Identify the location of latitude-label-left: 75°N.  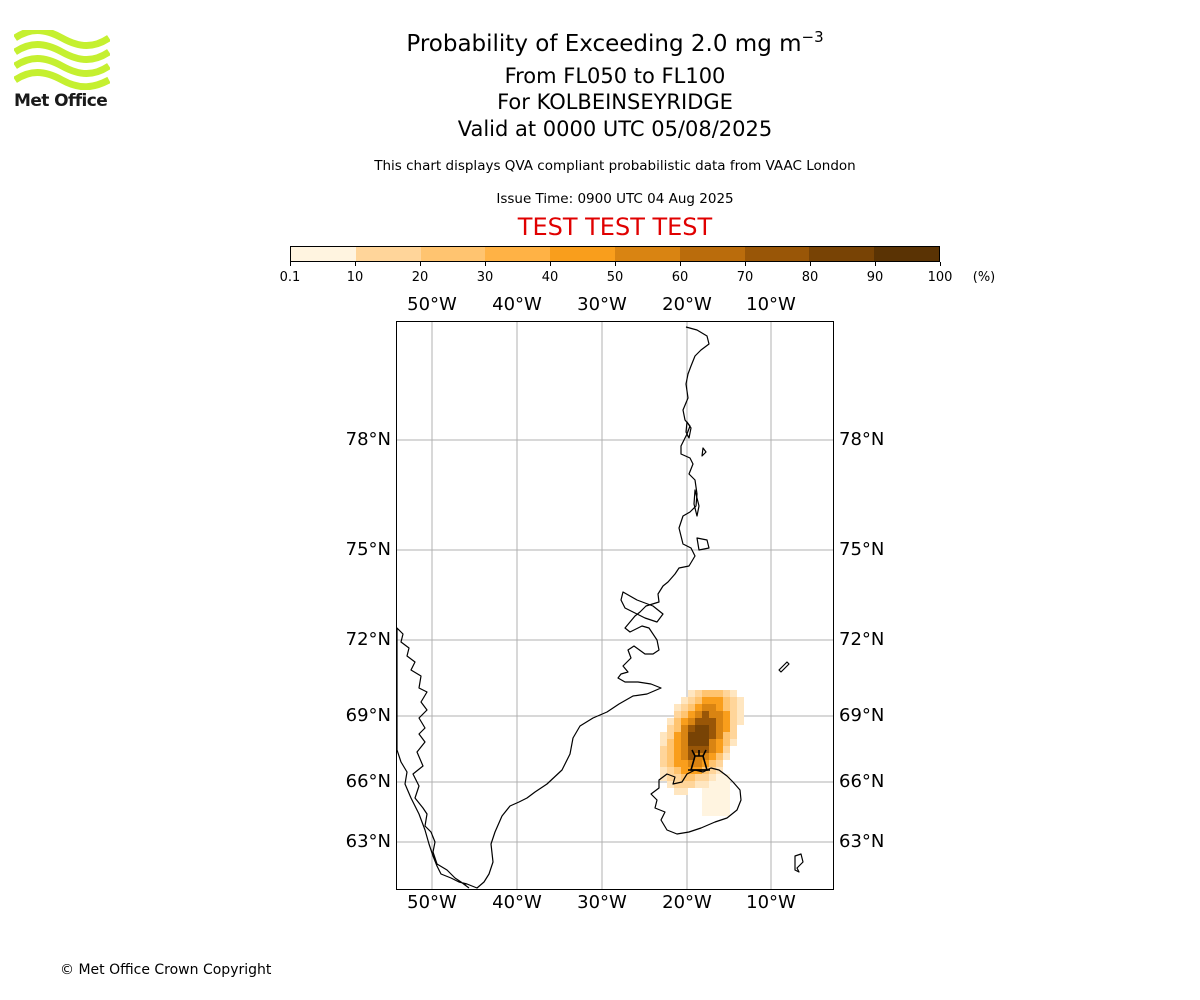
(368, 549).